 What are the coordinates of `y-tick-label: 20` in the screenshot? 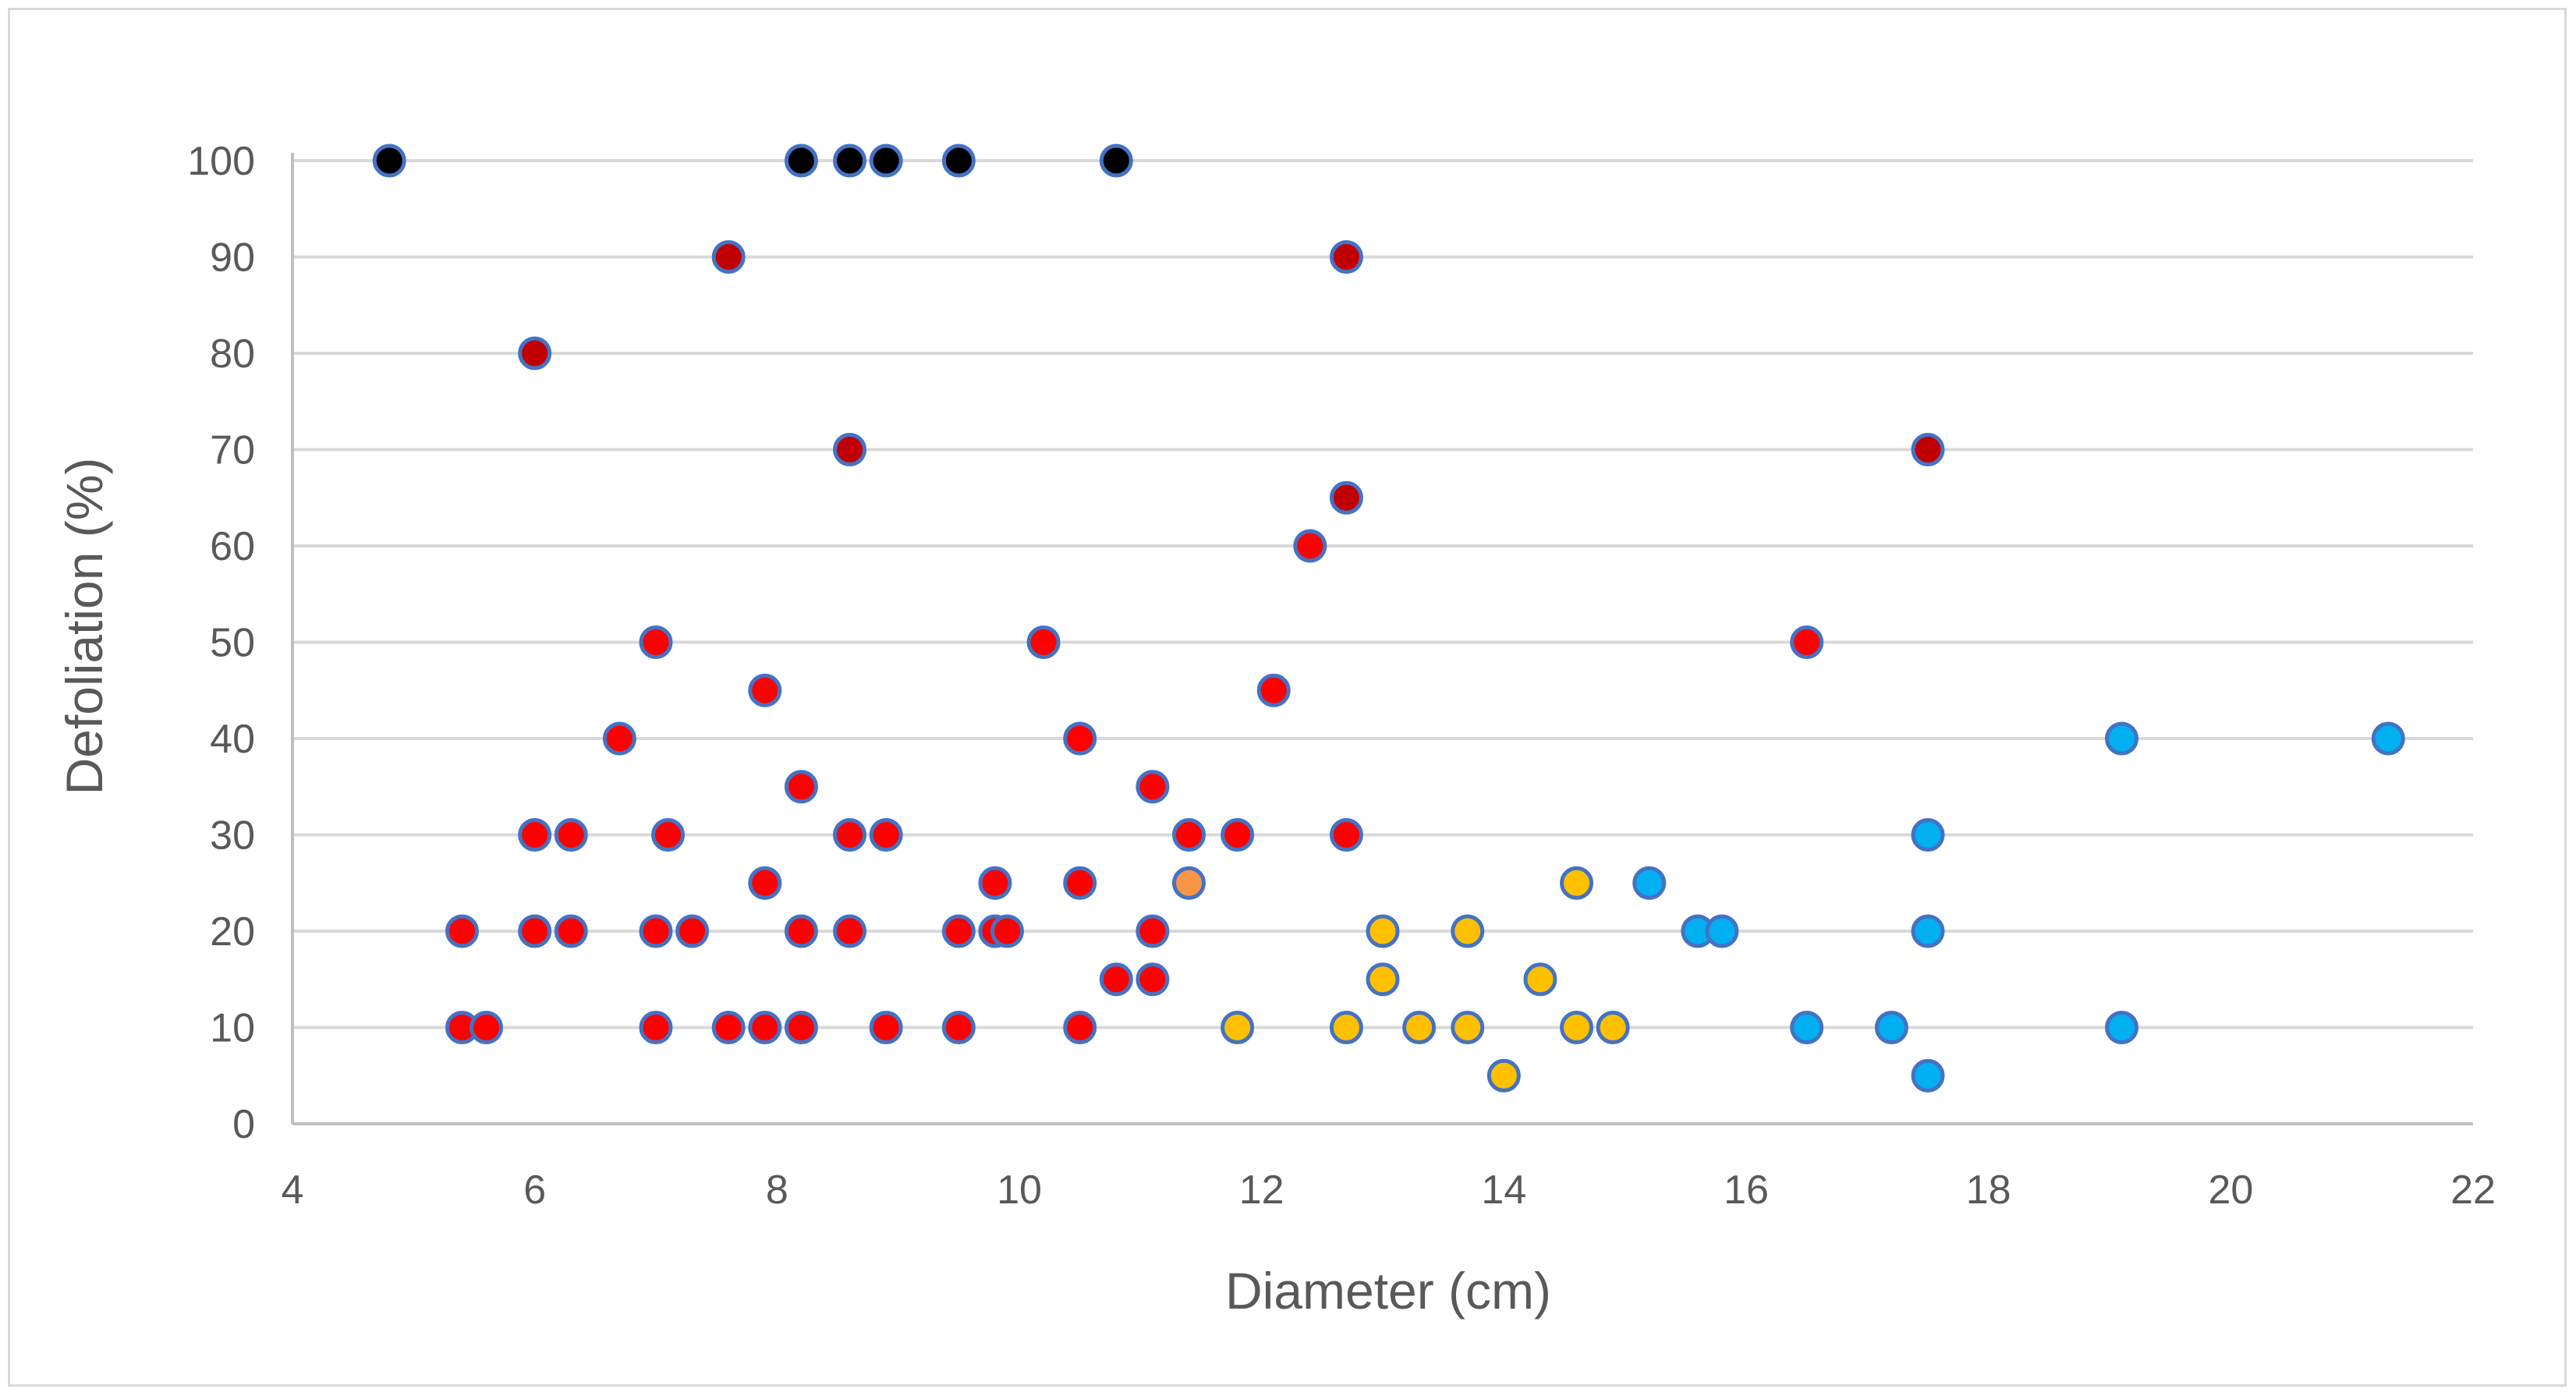 It's located at (232, 932).